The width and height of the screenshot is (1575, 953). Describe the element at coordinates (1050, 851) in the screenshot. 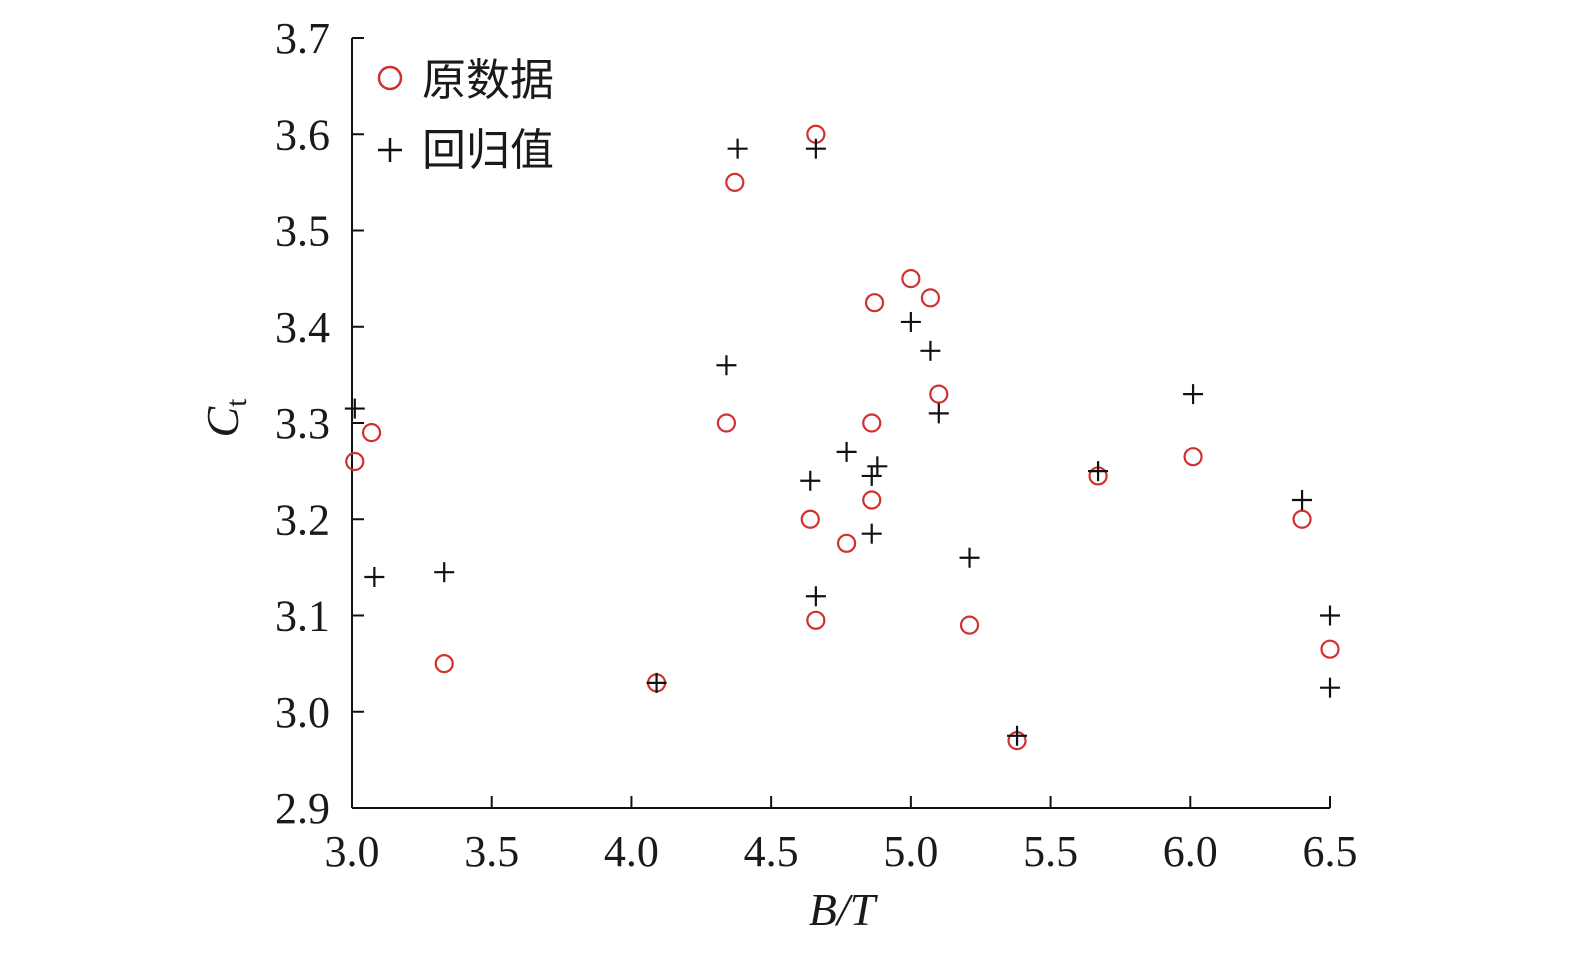

I see `x-tick-label: 5.5` at that location.